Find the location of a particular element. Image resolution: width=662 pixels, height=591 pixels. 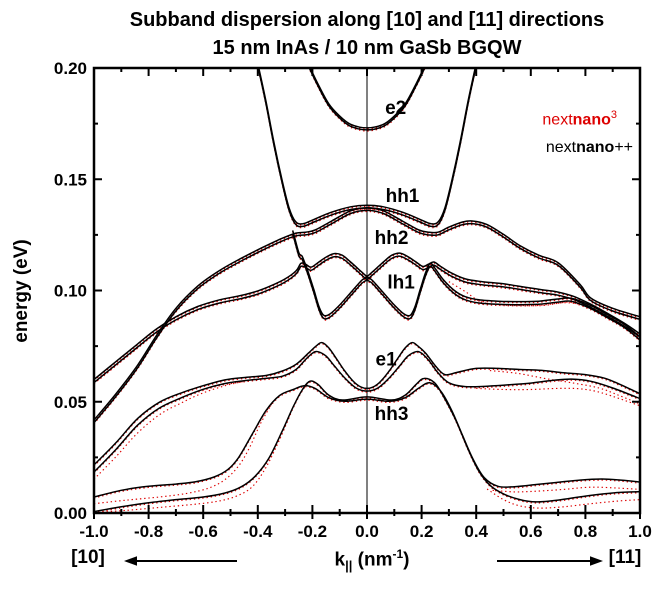

legend-nextnano3: nextnano3 is located at coordinates (587, 117).